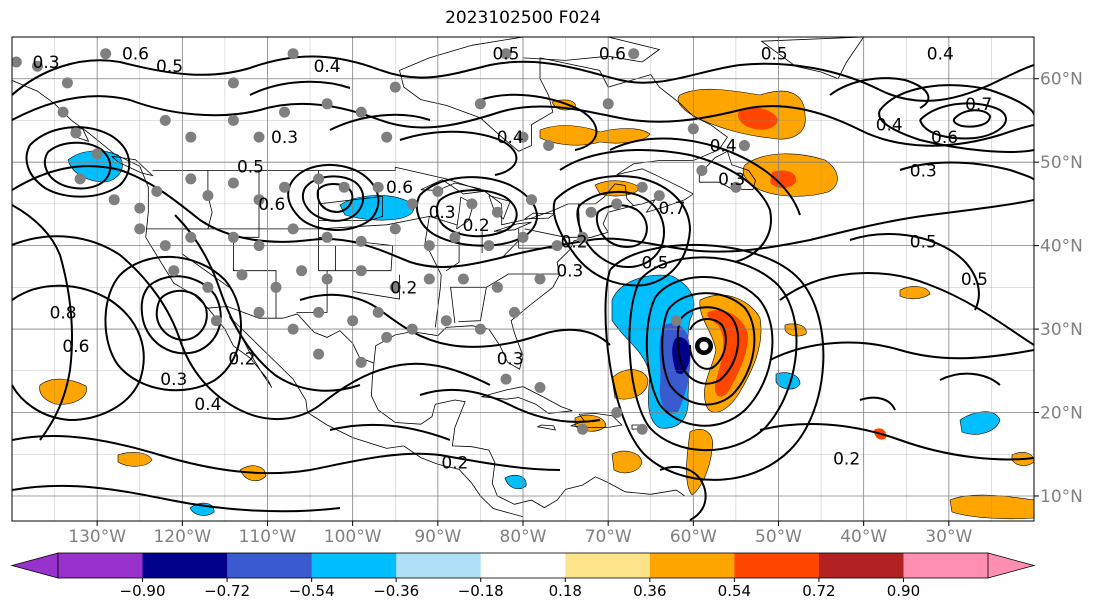  I want to click on lon-tick-label: 30°W, so click(948, 537).